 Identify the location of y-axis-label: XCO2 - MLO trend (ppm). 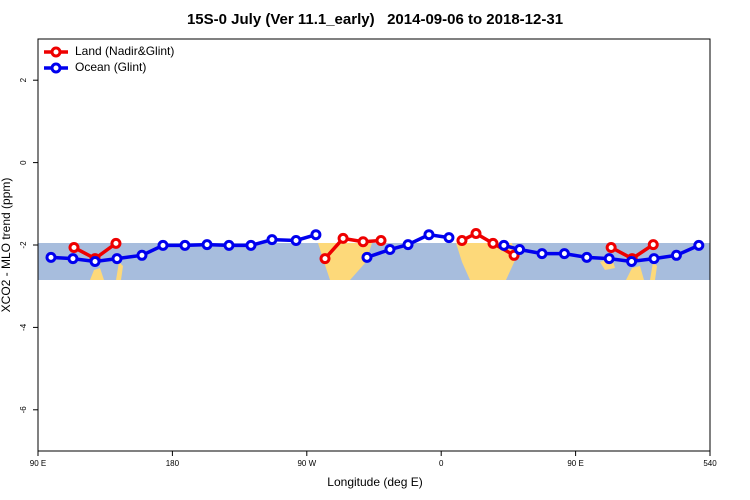
(6, 245).